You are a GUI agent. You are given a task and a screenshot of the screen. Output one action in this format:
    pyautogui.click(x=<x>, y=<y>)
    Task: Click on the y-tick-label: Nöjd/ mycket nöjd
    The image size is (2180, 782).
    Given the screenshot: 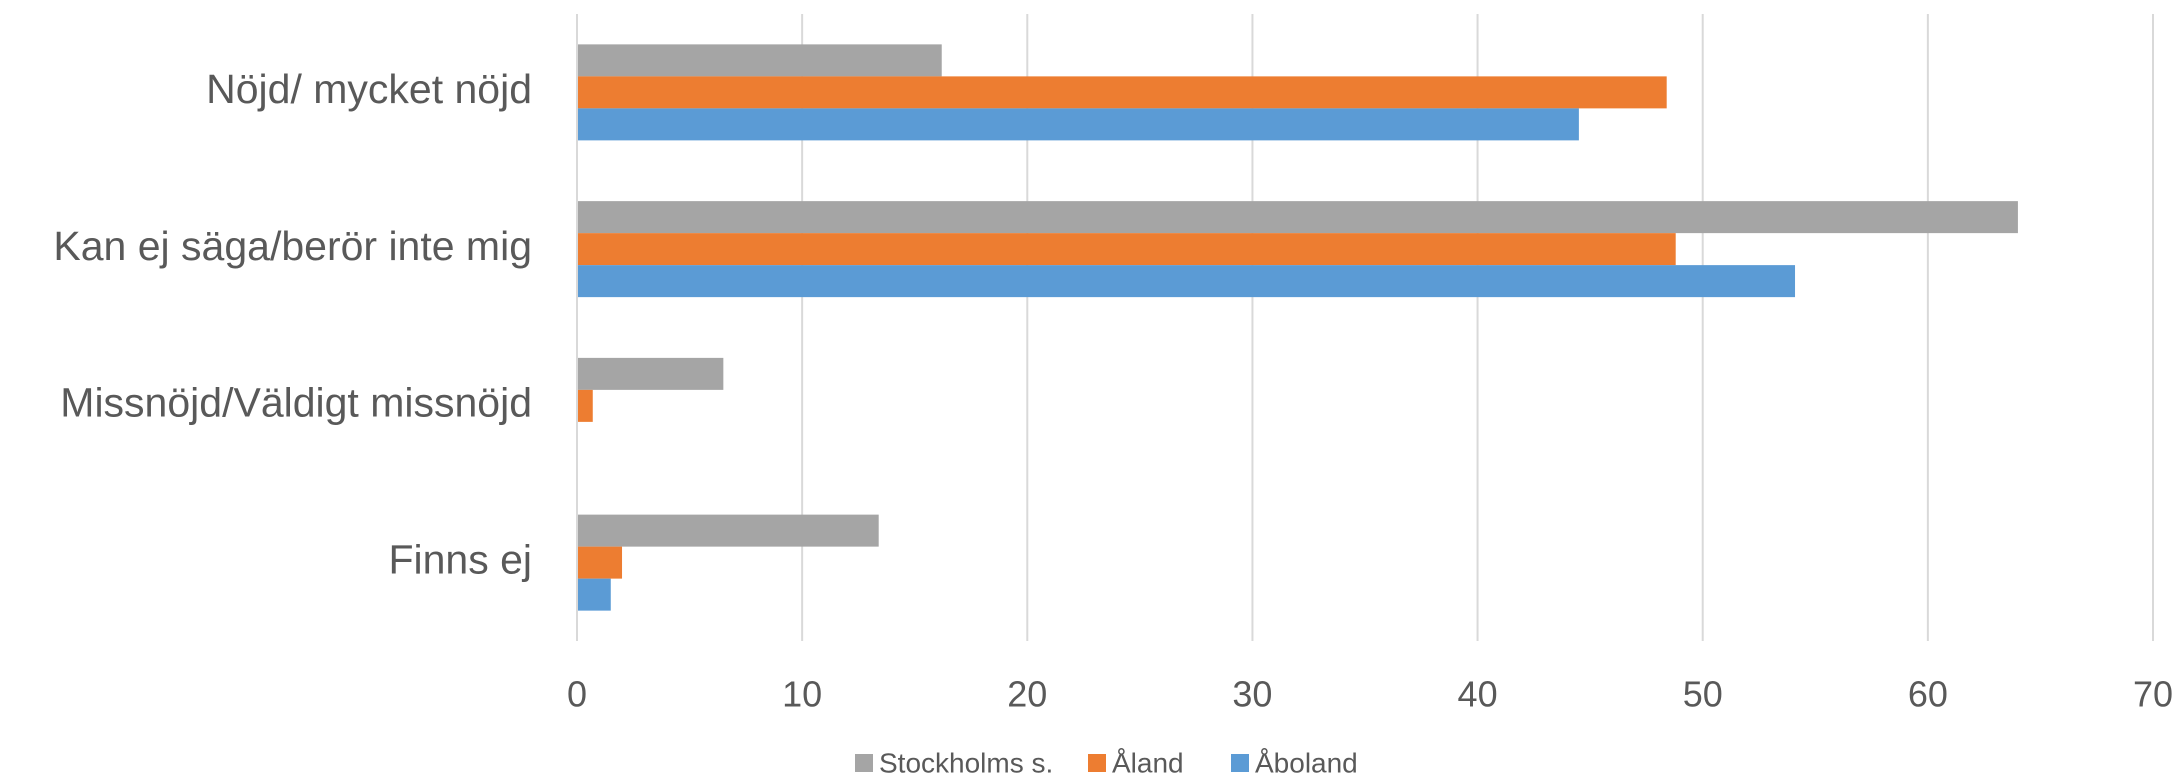 What is the action you would take?
    pyautogui.click(x=369, y=89)
    